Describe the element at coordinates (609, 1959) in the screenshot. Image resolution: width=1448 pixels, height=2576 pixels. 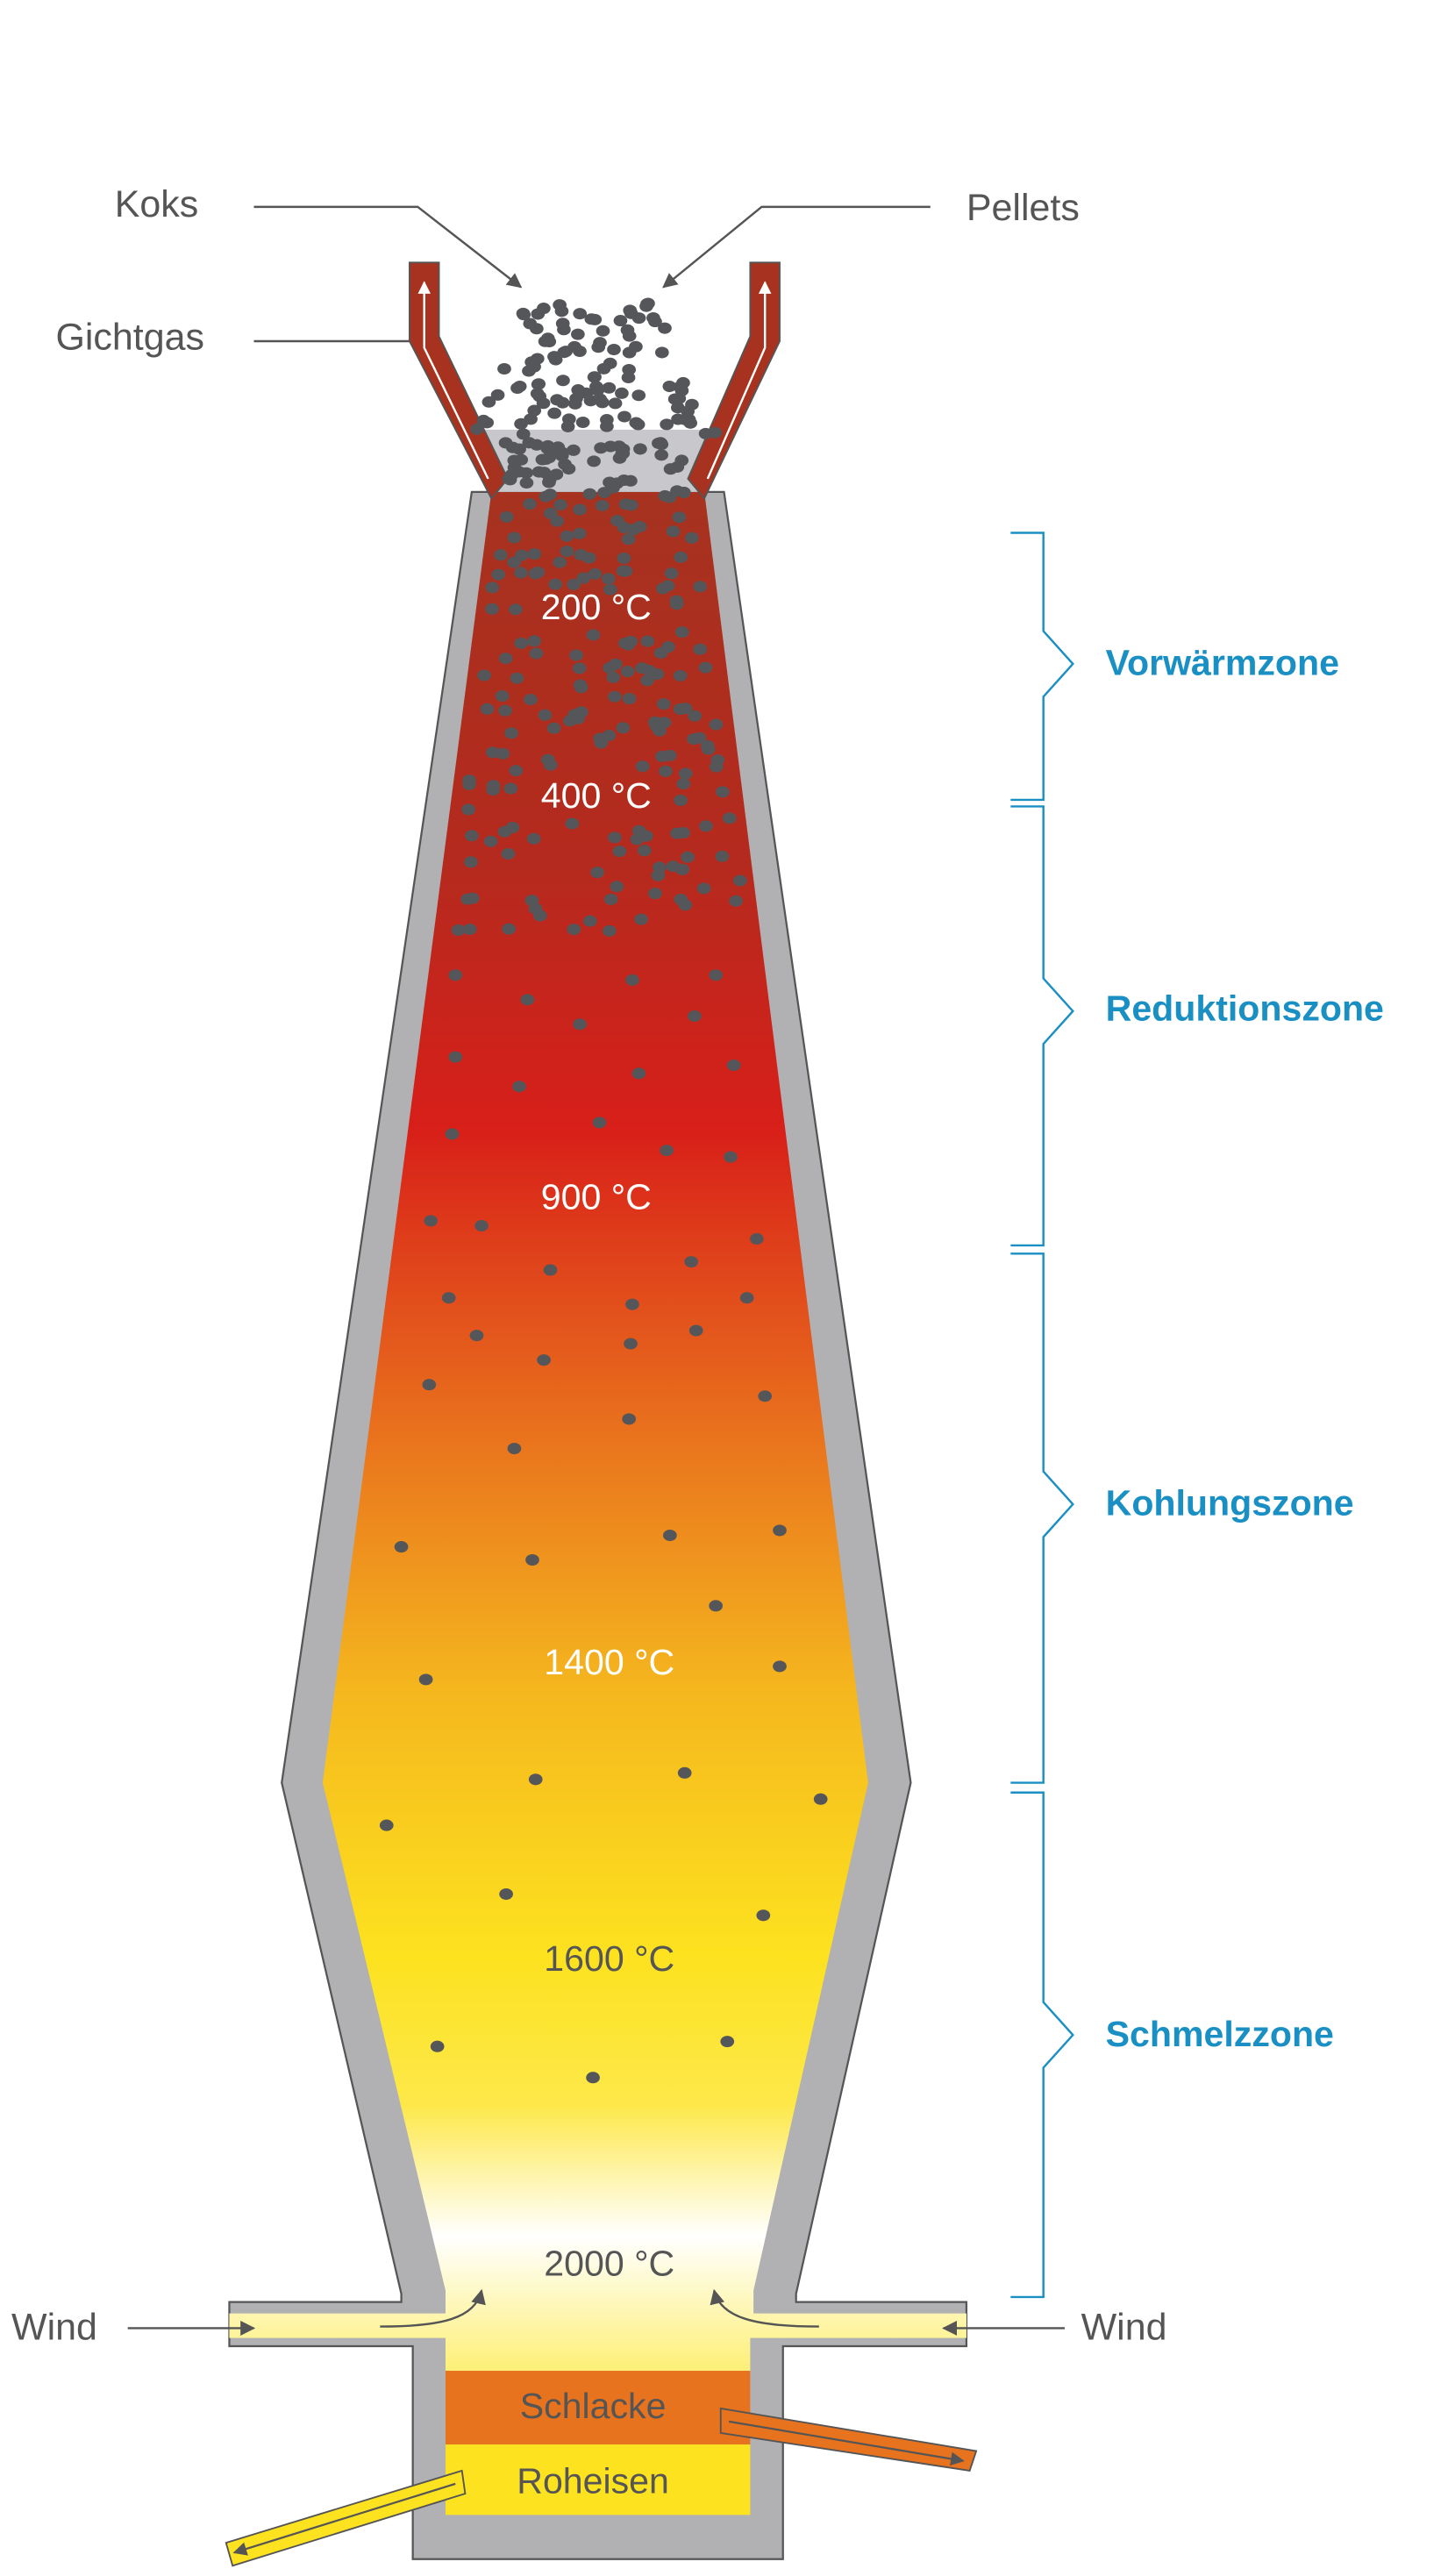
I see `temperature: 1600 °C` at that location.